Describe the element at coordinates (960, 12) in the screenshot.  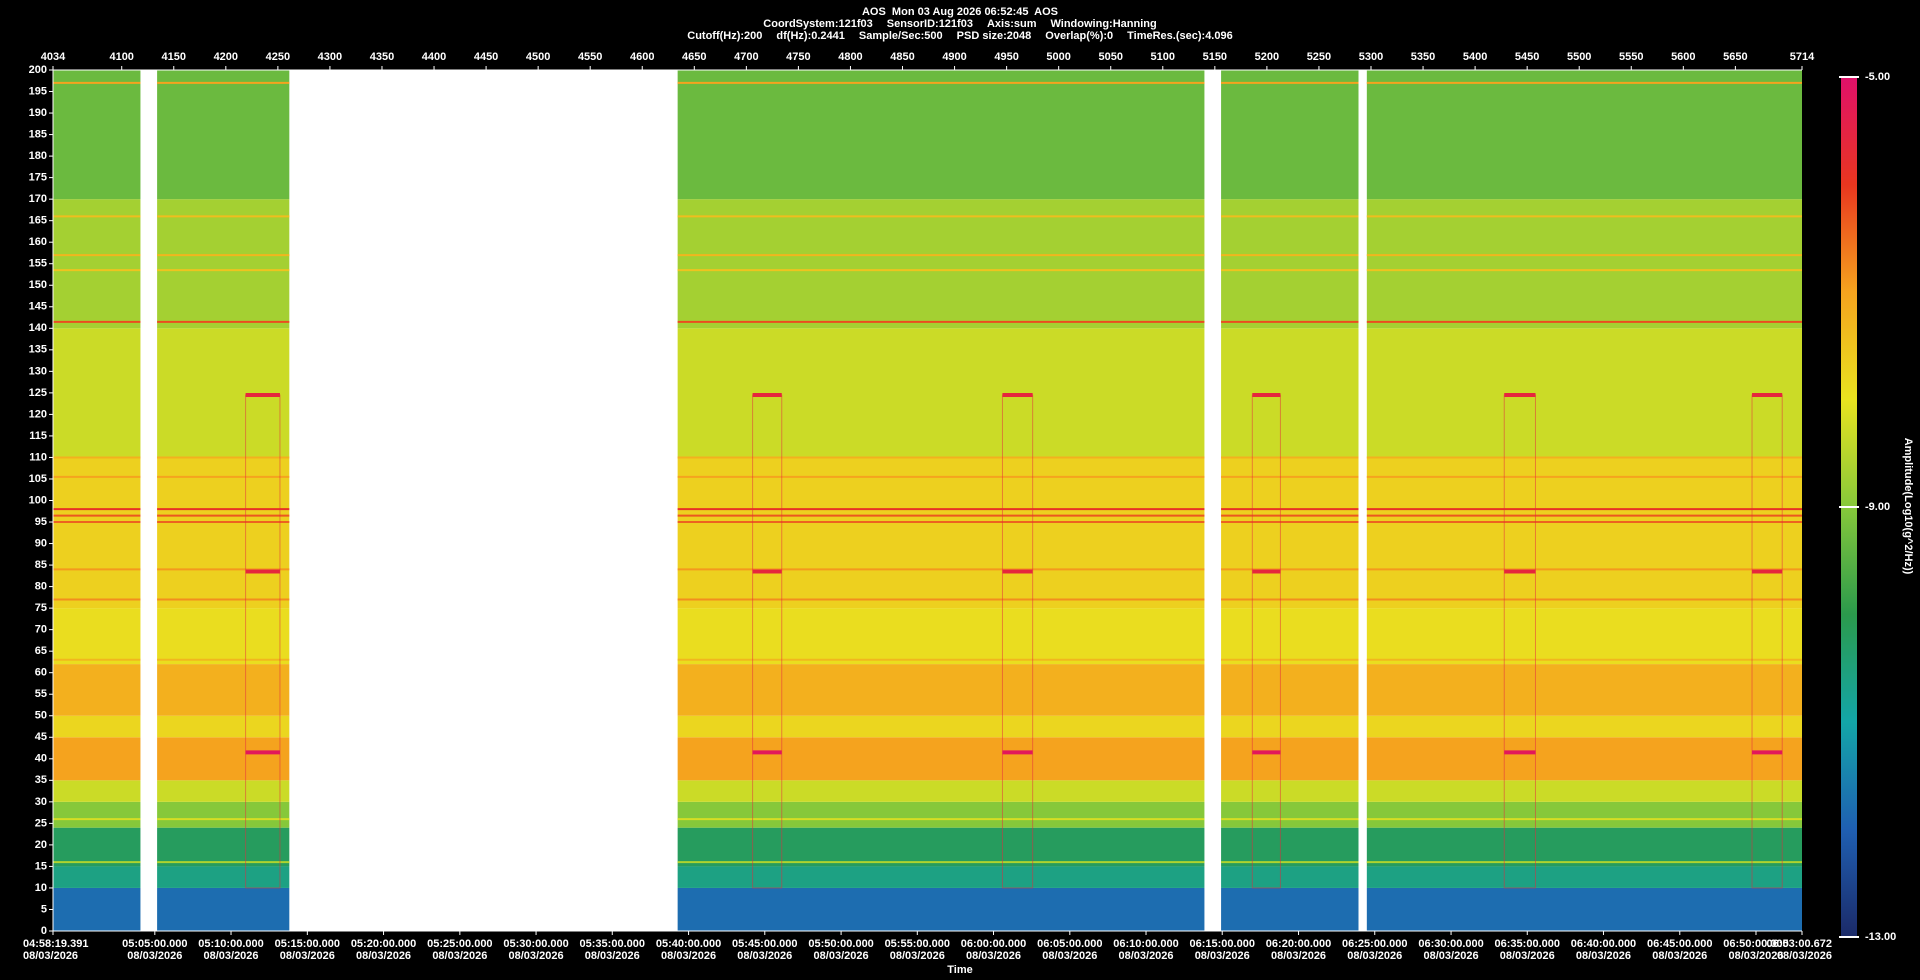
I see `chart-title: AOS Mon 03 Aug 2026 06:52:45 AOS` at that location.